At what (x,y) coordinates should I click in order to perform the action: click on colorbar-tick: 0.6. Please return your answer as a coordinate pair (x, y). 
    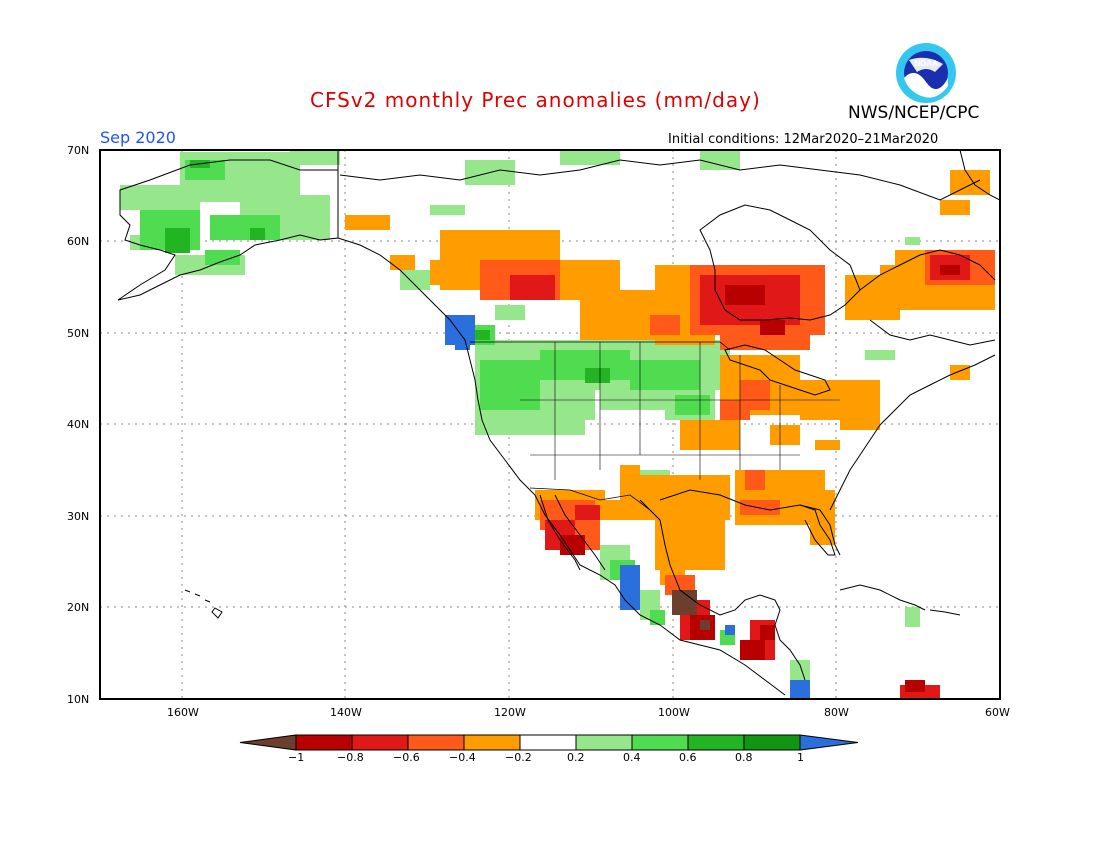
    Looking at the image, I should click on (688, 757).